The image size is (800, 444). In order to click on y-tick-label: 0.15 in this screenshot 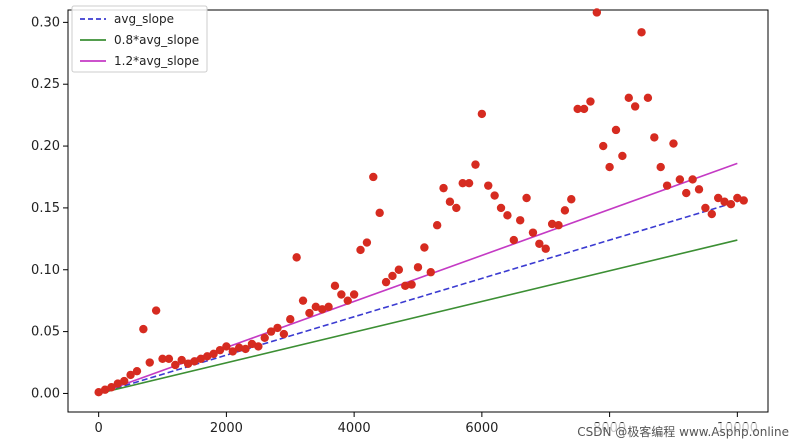, I will do `click(45, 208)`.